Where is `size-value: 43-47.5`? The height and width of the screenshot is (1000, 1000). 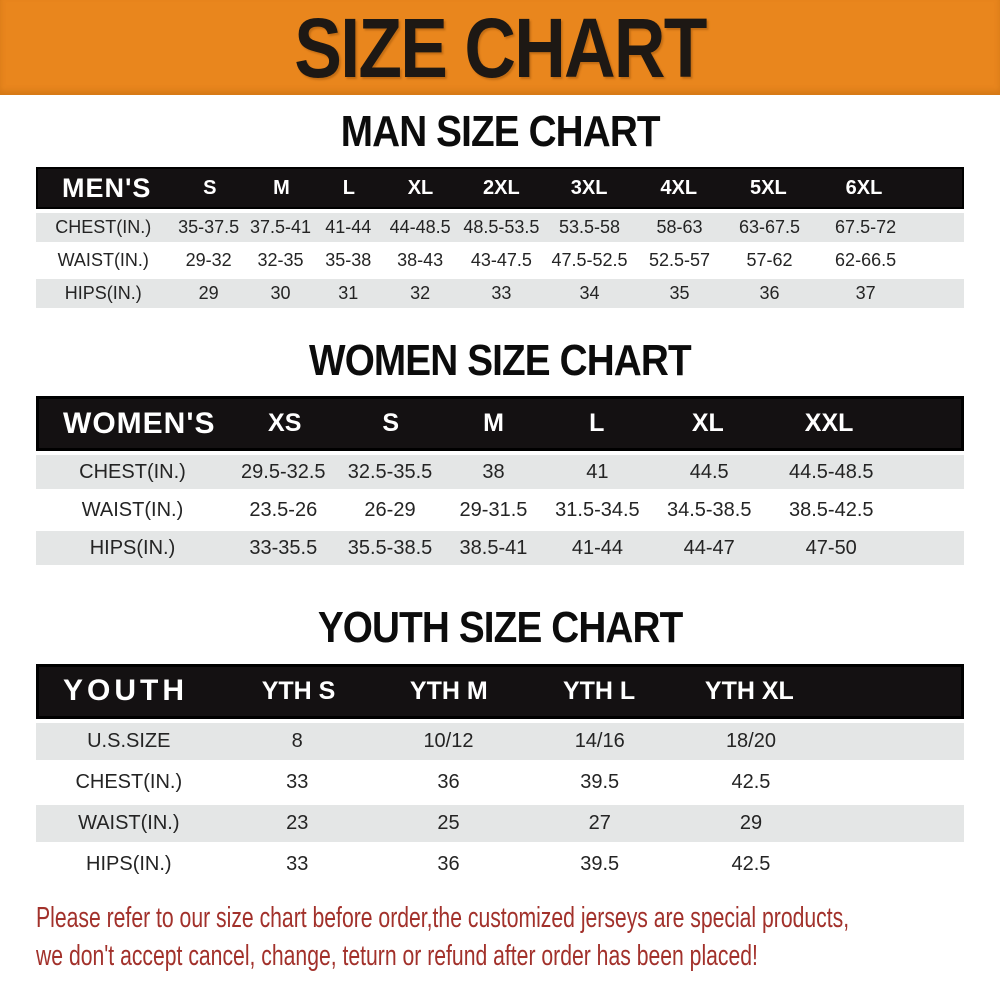 size-value: 43-47.5 is located at coordinates (501, 260).